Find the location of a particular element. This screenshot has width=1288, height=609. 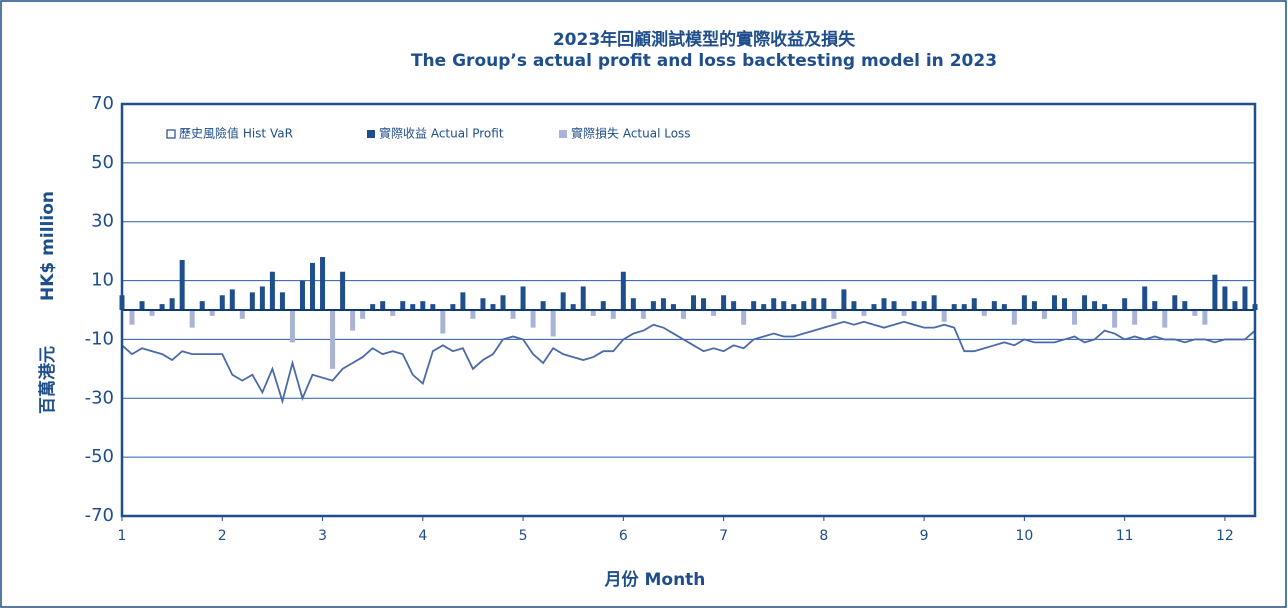

x-tick-label: 4 is located at coordinates (422, 536).